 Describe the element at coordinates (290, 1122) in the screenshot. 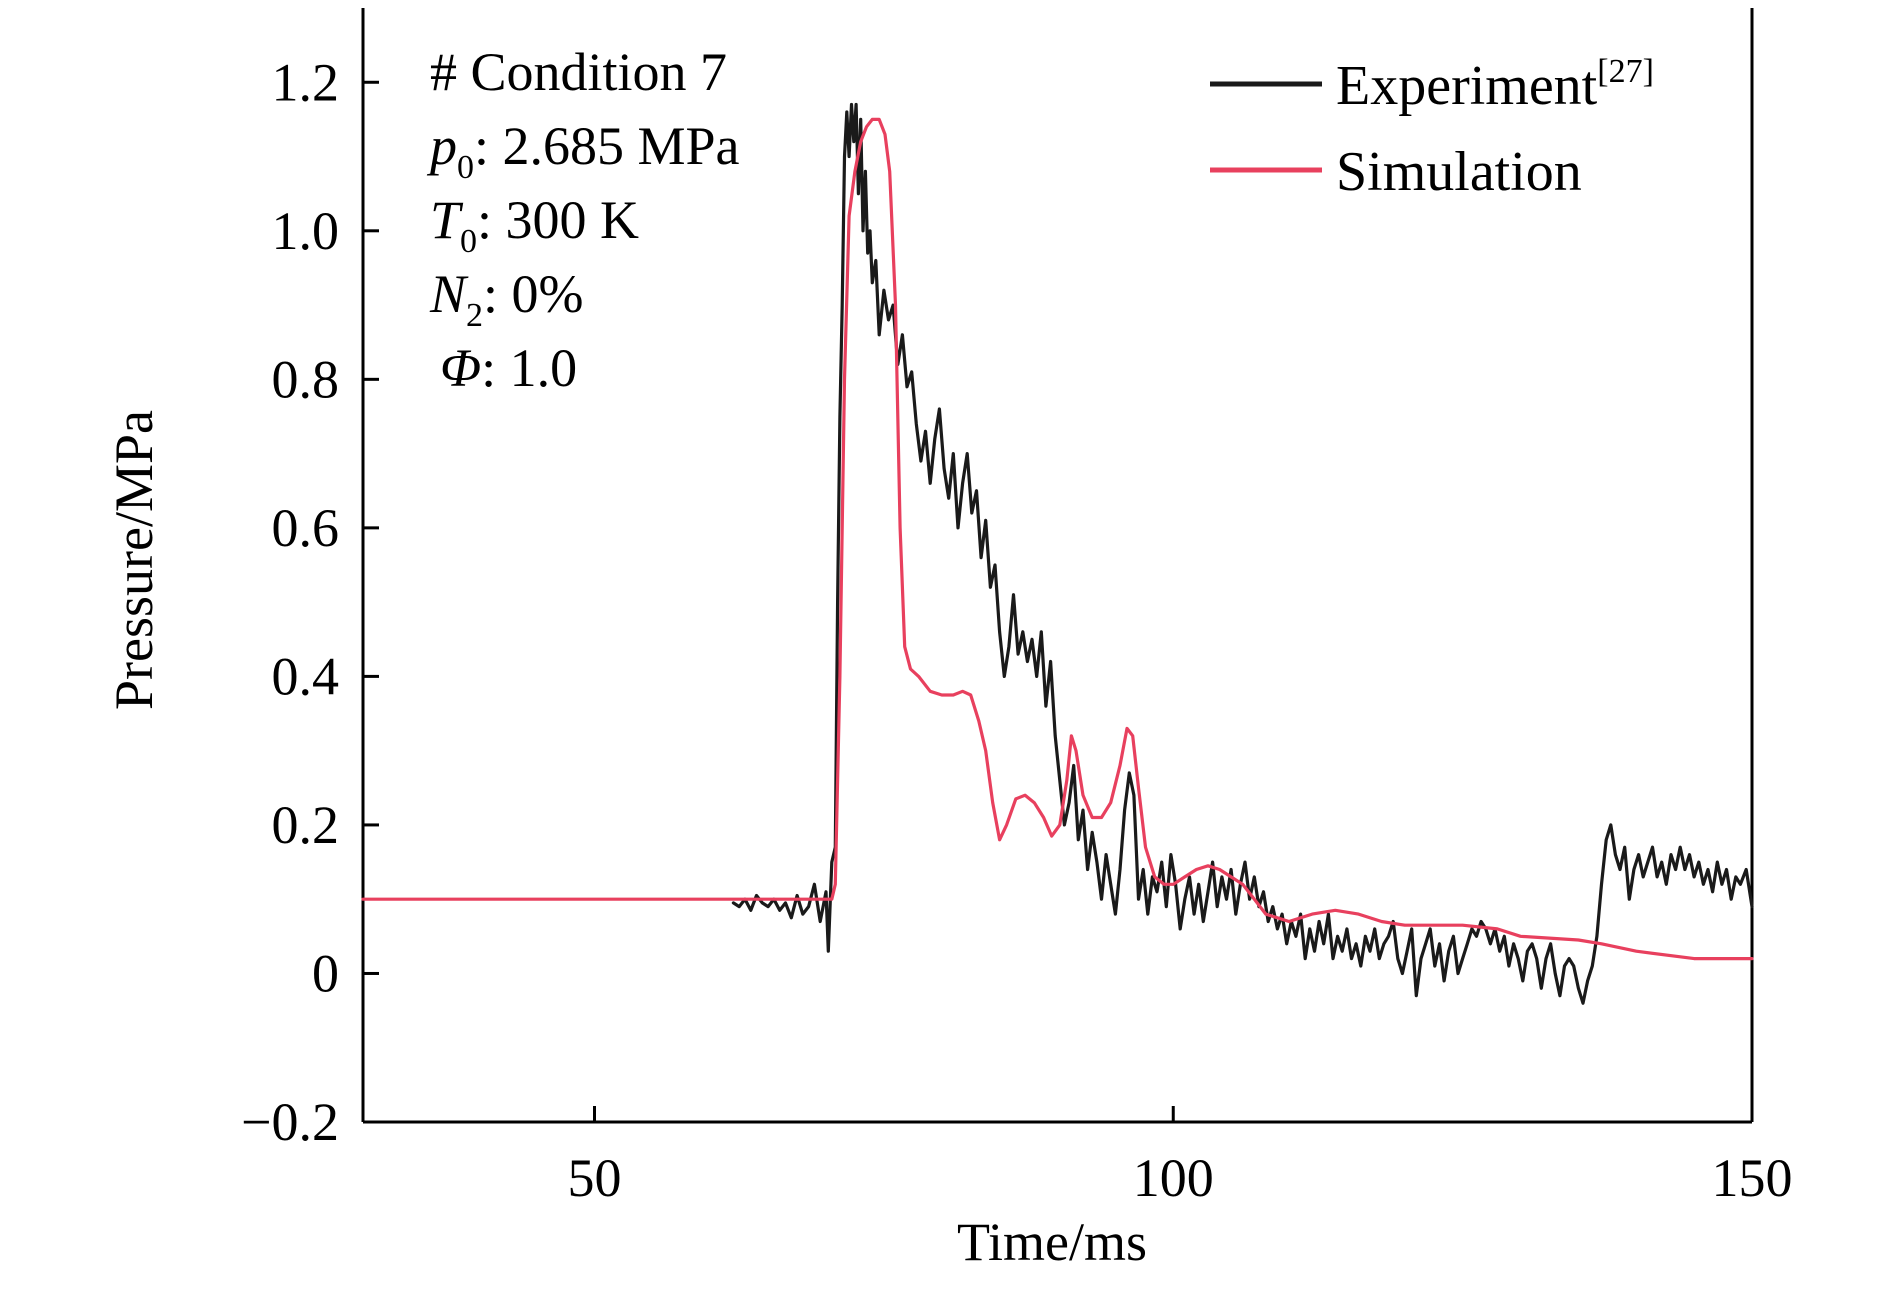

I see `y-tick-label: −0.2` at that location.